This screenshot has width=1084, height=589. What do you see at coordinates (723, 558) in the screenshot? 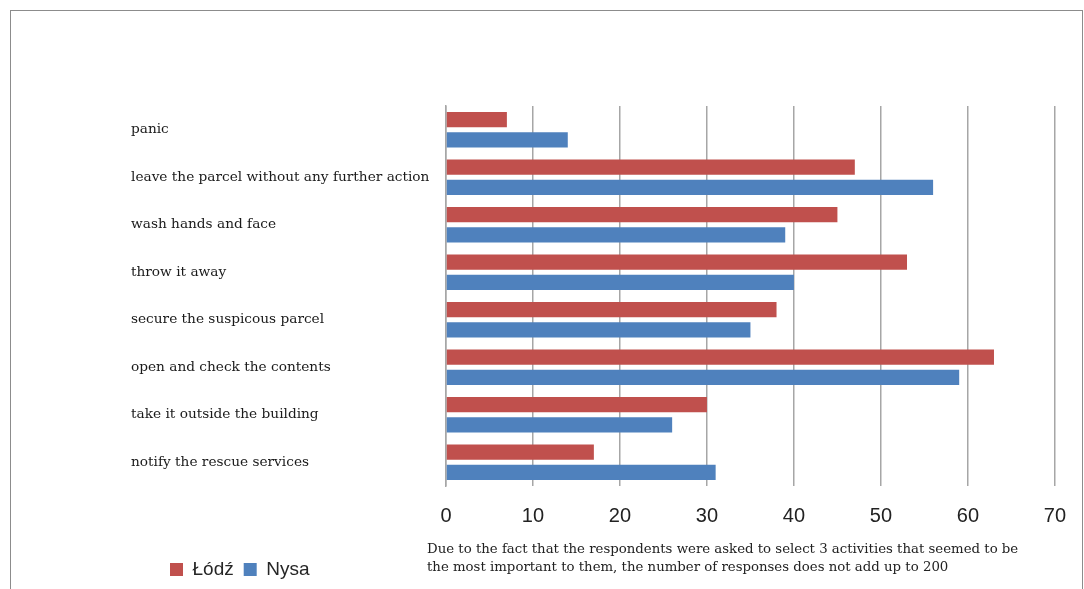
I see `text: Due to the fact that the respondents were asked to select 3 activities that seemed to be the most important to them, the number of responses does not add up to 200` at bounding box center [723, 558].